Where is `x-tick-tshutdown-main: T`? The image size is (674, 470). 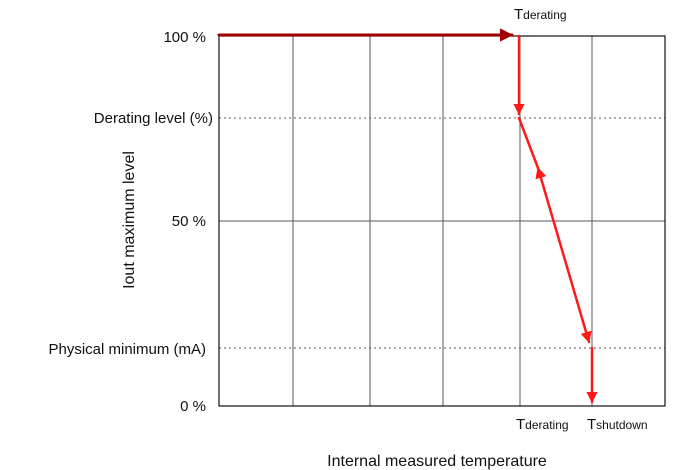 x-tick-tshutdown-main: T is located at coordinates (591, 424).